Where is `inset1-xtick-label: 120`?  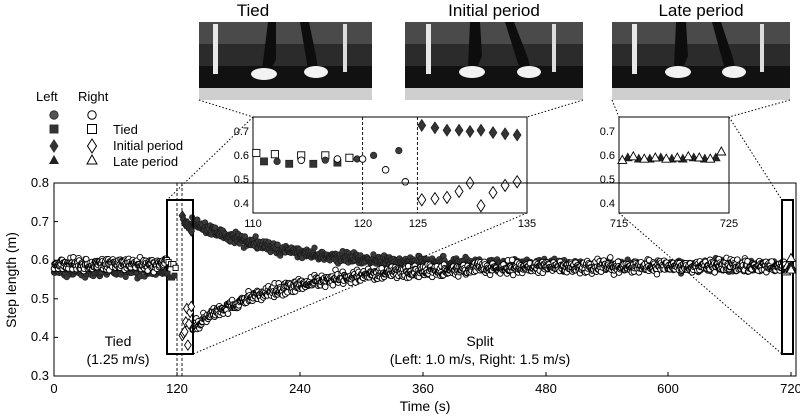
inset1-xtick-label: 120 is located at coordinates (363, 224).